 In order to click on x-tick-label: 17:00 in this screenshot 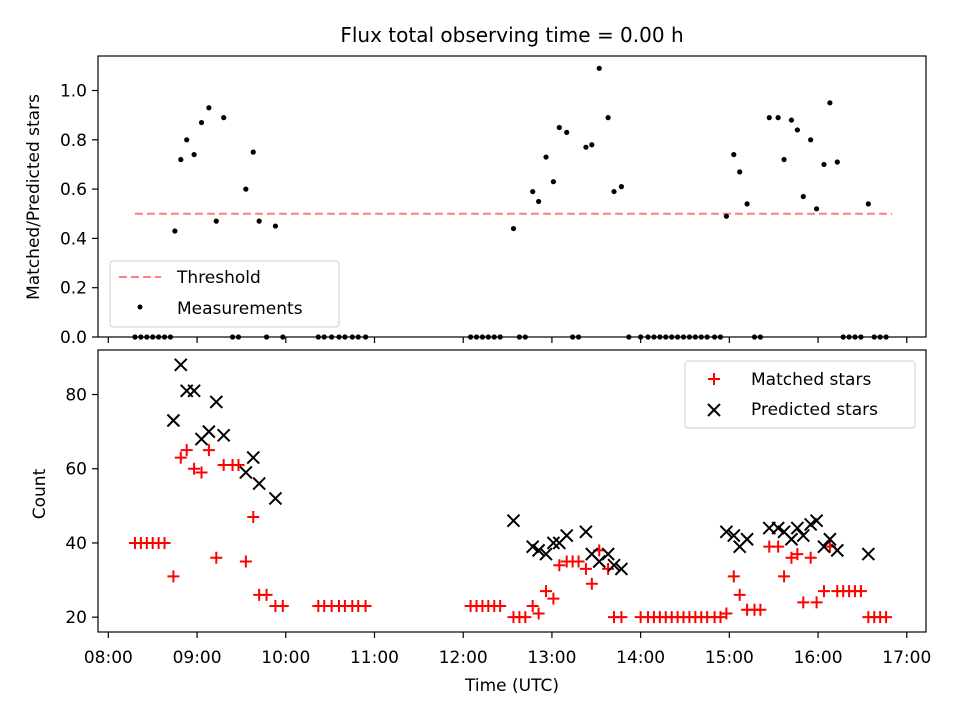, I will do `click(906, 658)`.